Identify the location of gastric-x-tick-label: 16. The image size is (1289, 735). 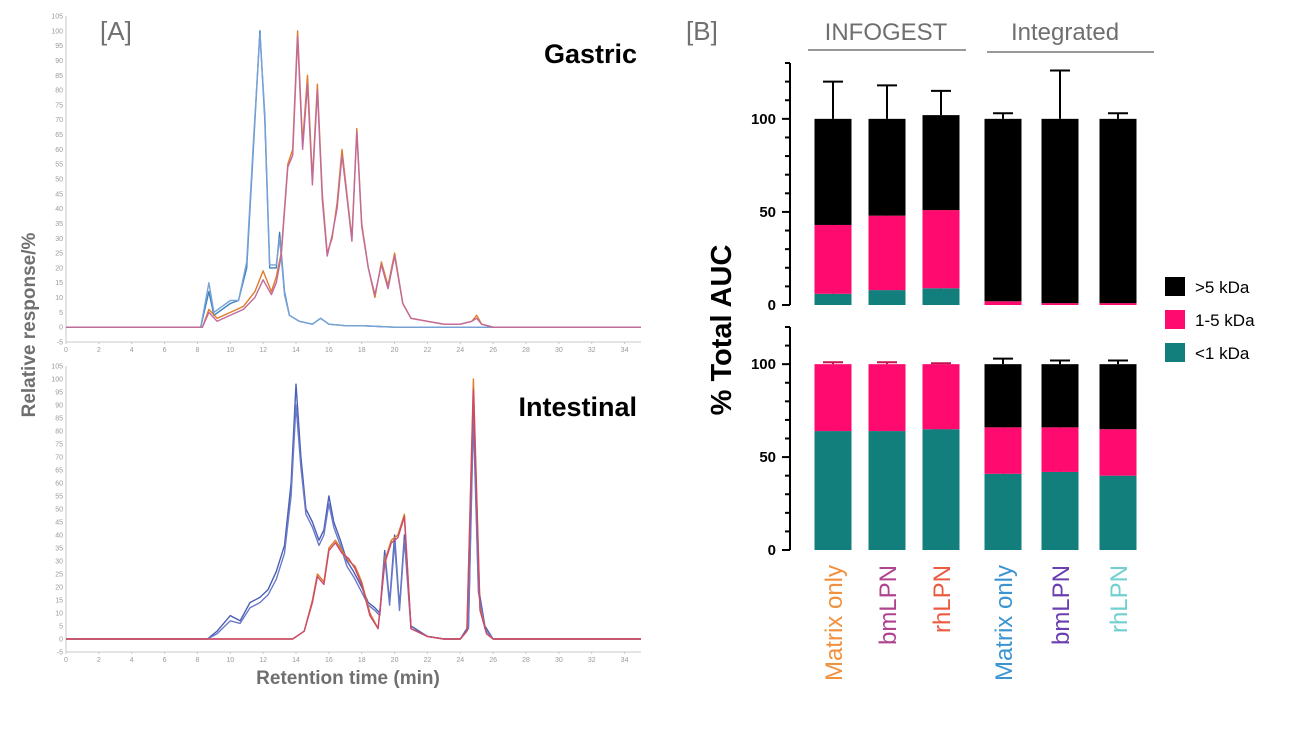
(329, 350).